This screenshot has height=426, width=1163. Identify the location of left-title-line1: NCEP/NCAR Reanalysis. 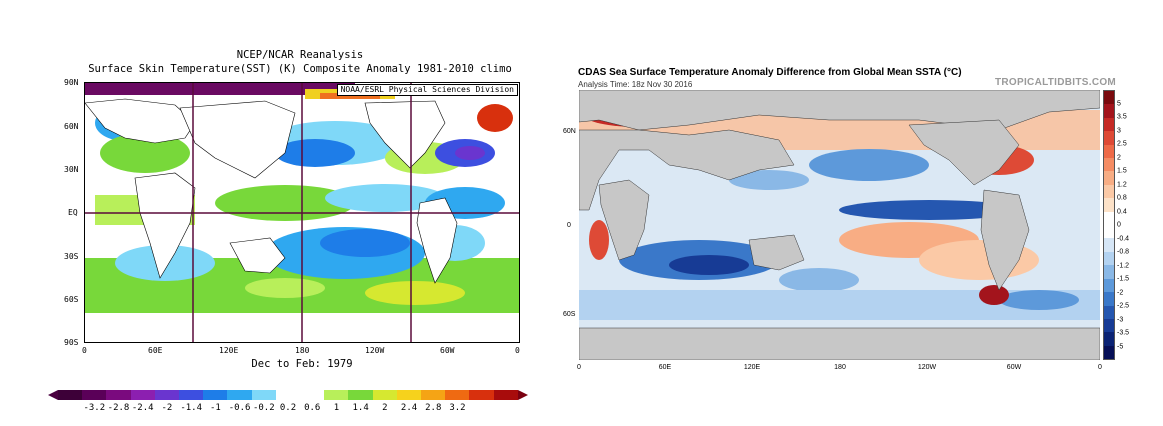
(300, 55).